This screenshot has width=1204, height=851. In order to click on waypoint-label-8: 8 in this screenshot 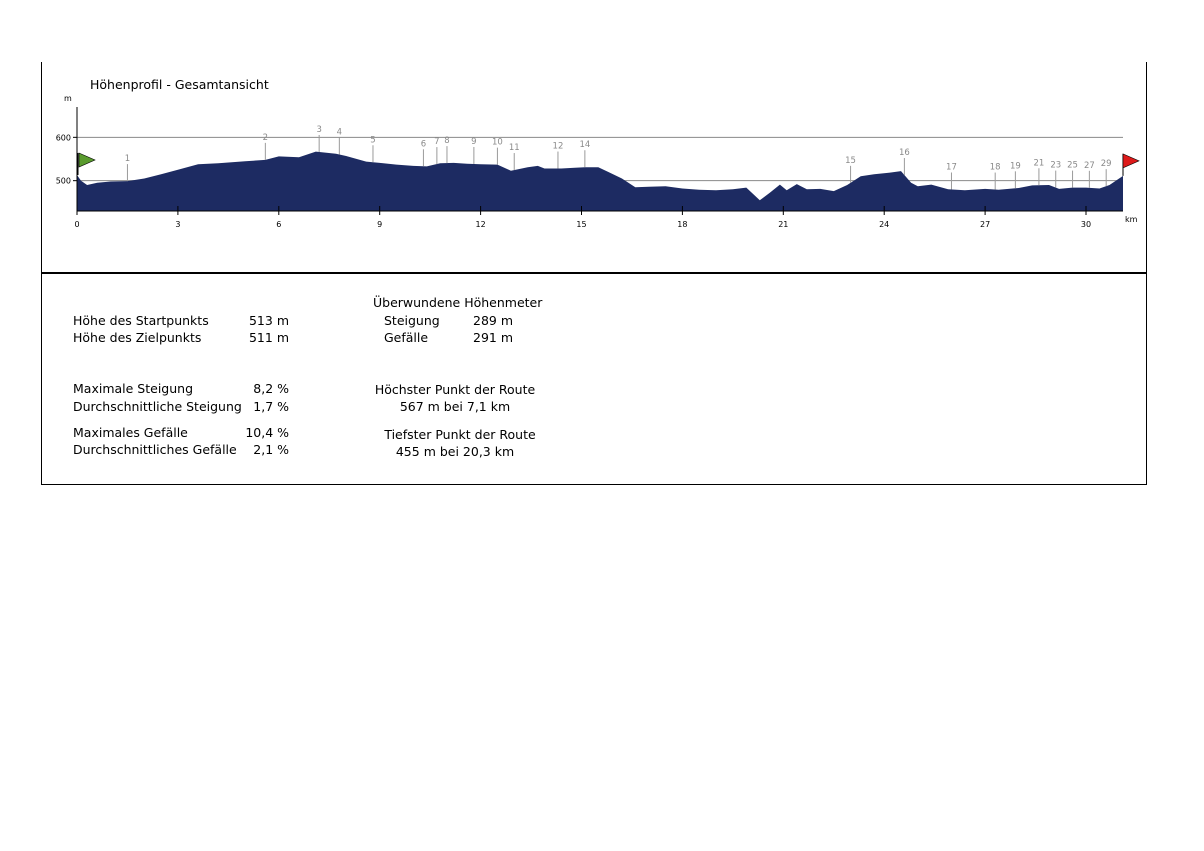, I will do `click(446, 141)`.